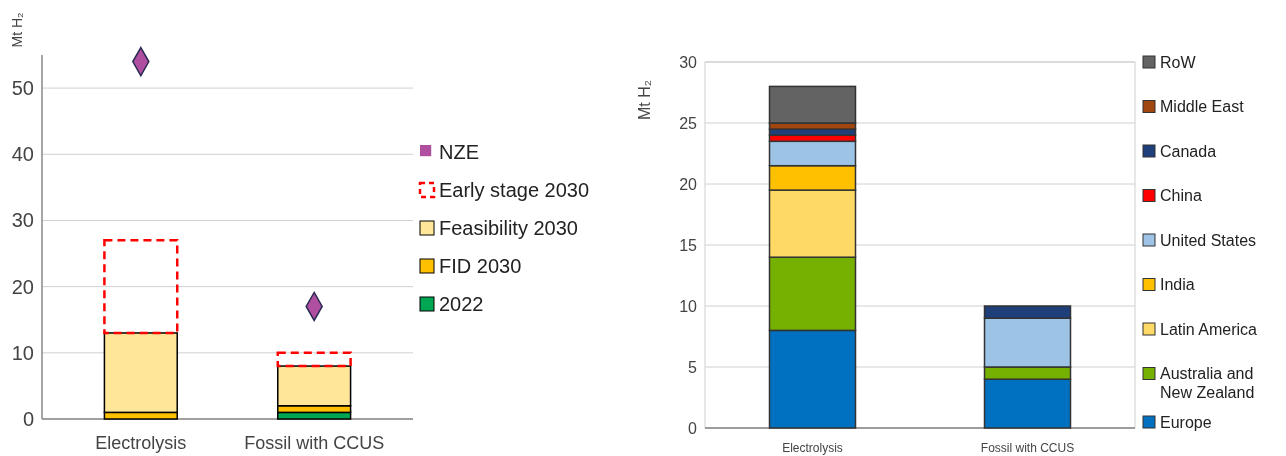  I want to click on legend-label: NZE, so click(459, 152).